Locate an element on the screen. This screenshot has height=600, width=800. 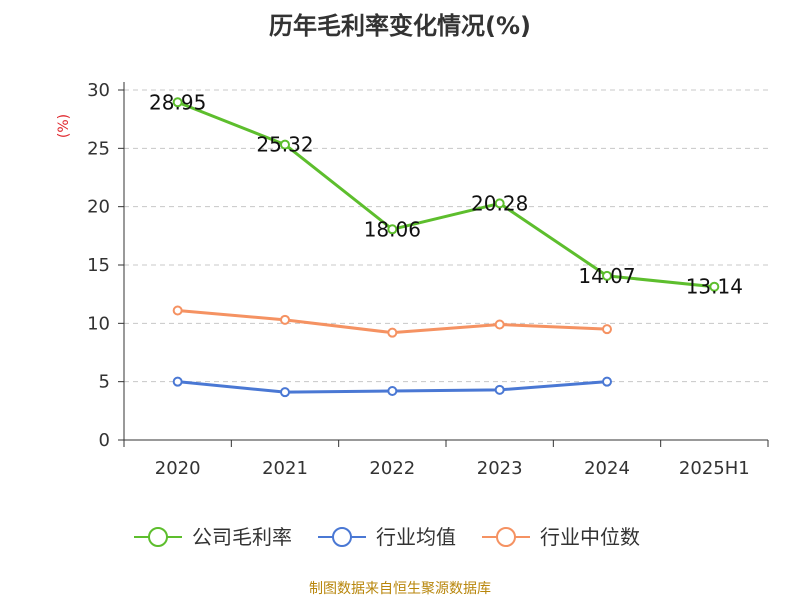
y-tick-label: 0 is located at coordinates (104, 440).